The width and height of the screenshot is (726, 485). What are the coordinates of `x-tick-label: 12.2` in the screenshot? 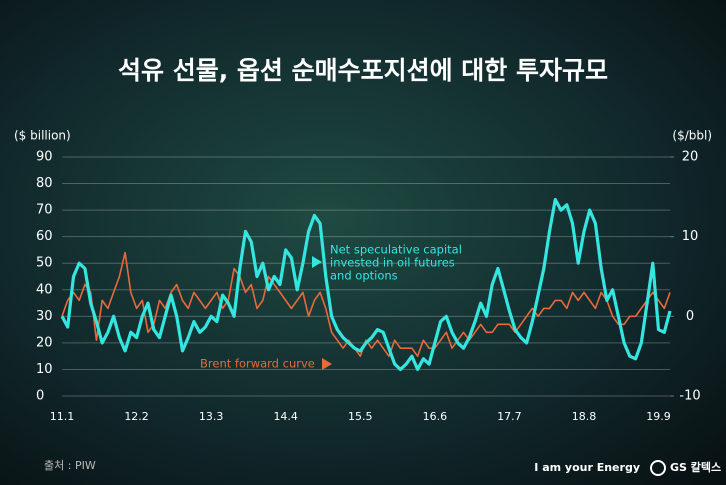 It's located at (136, 416).